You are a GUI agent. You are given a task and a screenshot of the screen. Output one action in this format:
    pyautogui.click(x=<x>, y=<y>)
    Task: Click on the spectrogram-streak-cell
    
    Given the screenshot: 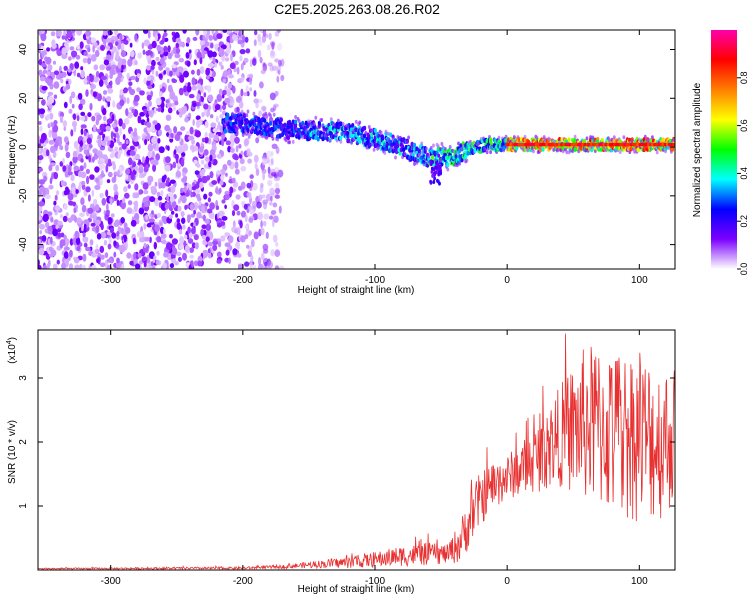 What is the action you would take?
    pyautogui.click(x=434, y=182)
    